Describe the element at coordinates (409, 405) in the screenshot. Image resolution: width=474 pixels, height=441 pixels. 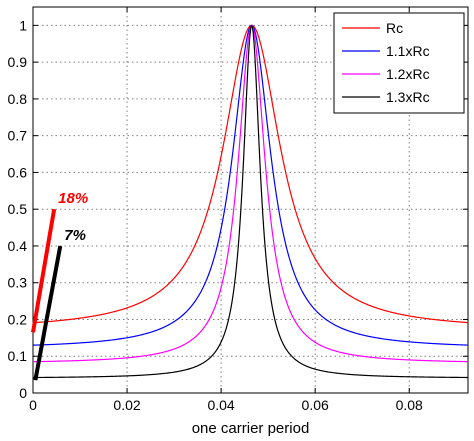
I see `x-tick-label: 0.08` at that location.